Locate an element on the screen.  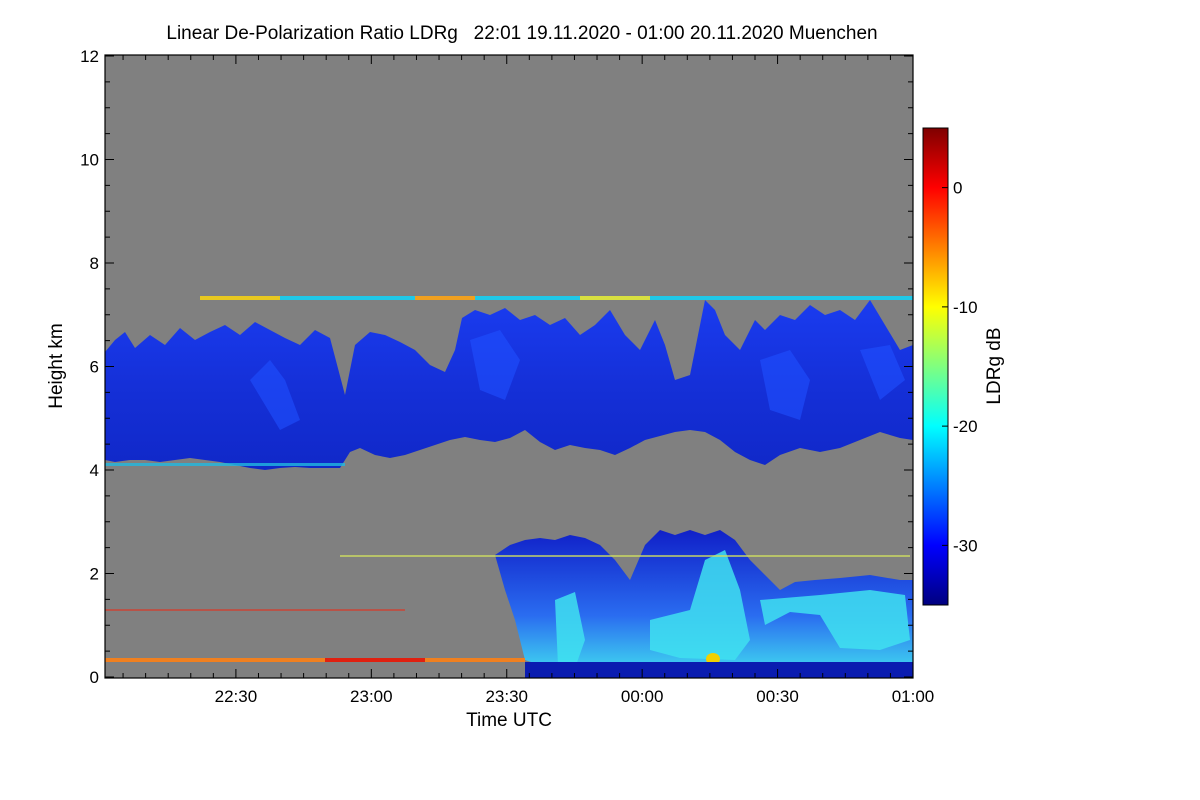
colorbar-label: LDRg dB is located at coordinates (994, 365).